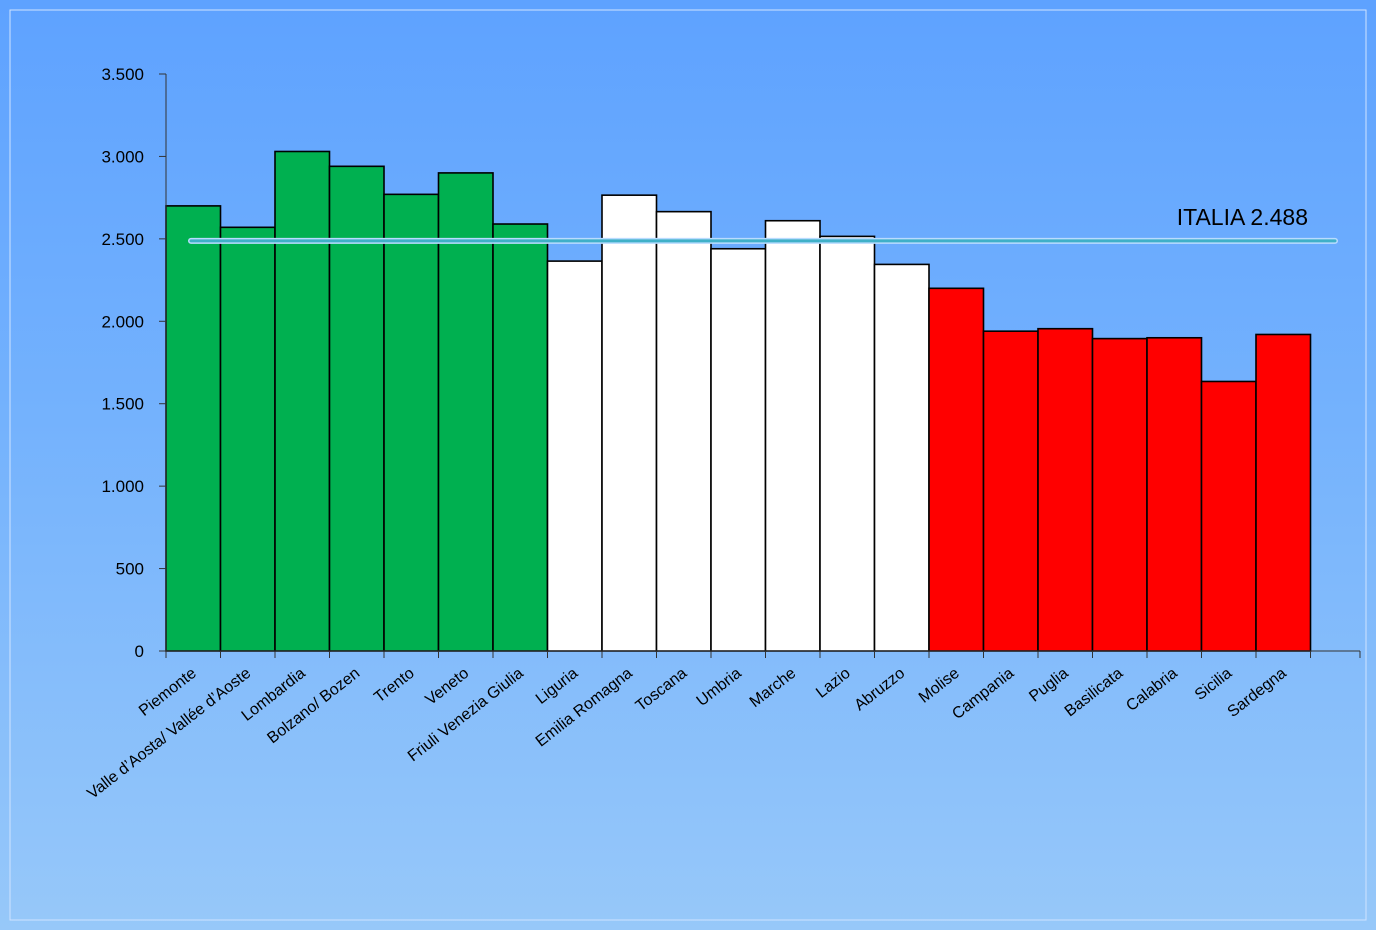  What do you see at coordinates (1152, 690) in the screenshot?
I see `x-category-label: Calabria` at bounding box center [1152, 690].